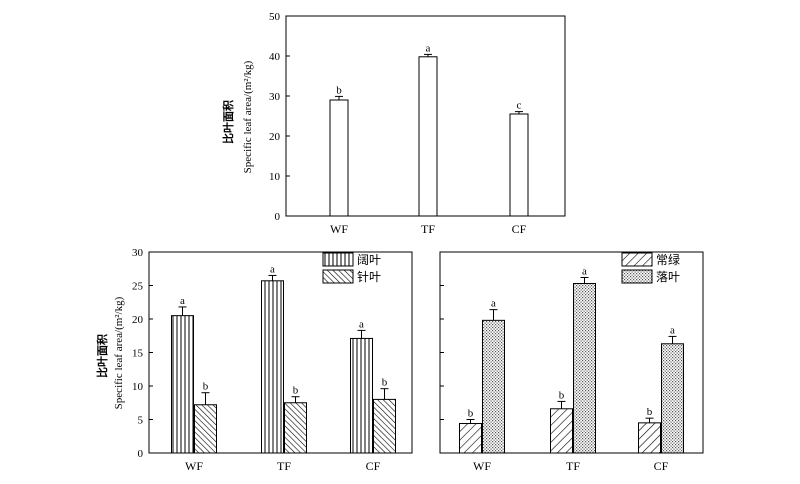 This screenshot has width=800, height=484. Describe the element at coordinates (668, 277) in the screenshot. I see `legend-label: 落叶` at that location.